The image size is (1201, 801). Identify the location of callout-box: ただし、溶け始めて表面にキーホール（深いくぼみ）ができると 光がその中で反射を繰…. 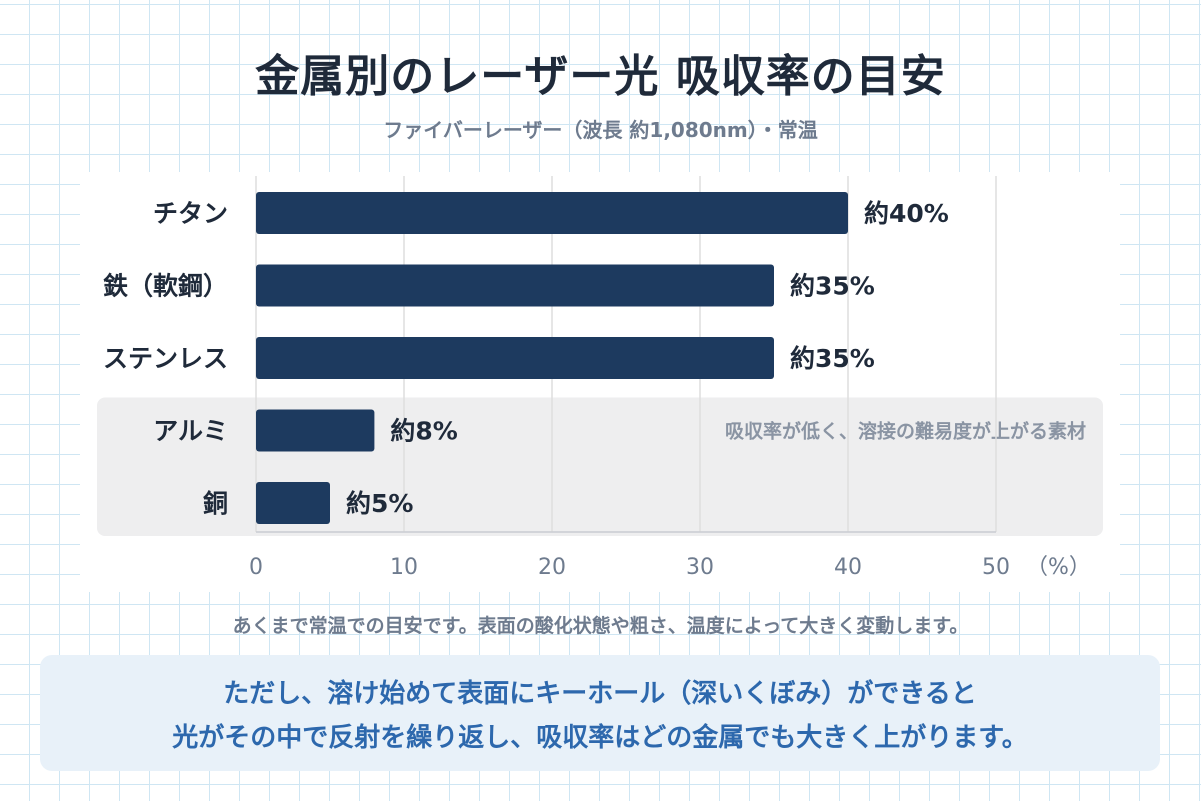
(600, 713).